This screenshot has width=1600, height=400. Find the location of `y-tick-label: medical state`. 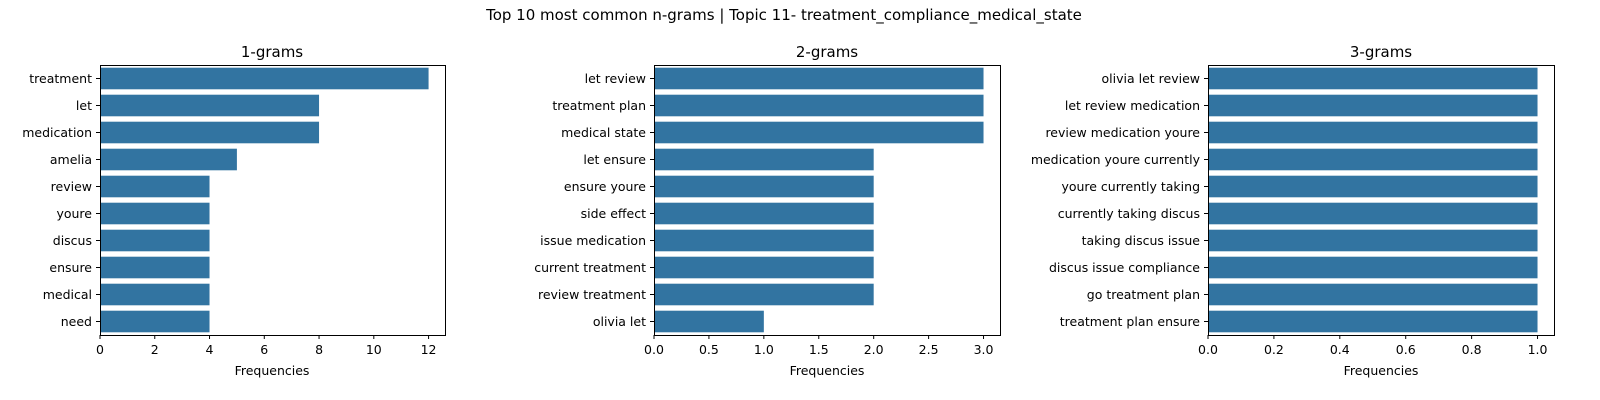

y-tick-label: medical state is located at coordinates (603, 132).